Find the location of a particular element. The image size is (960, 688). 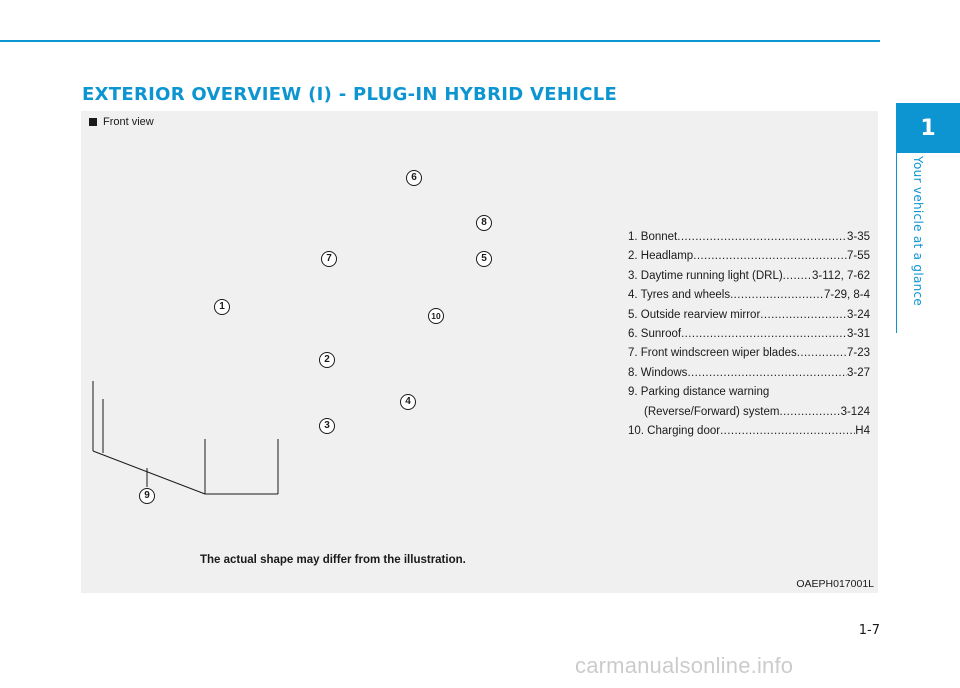

part-page: 3-31 is located at coordinates (858, 334).